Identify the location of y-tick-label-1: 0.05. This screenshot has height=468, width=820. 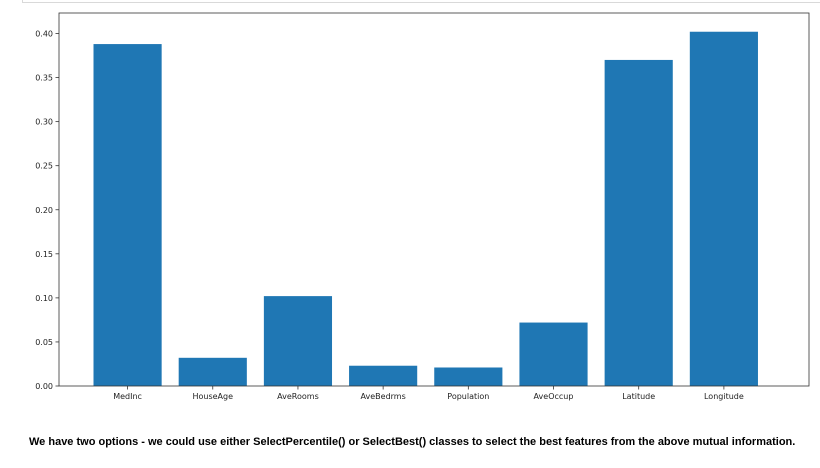
(44, 342).